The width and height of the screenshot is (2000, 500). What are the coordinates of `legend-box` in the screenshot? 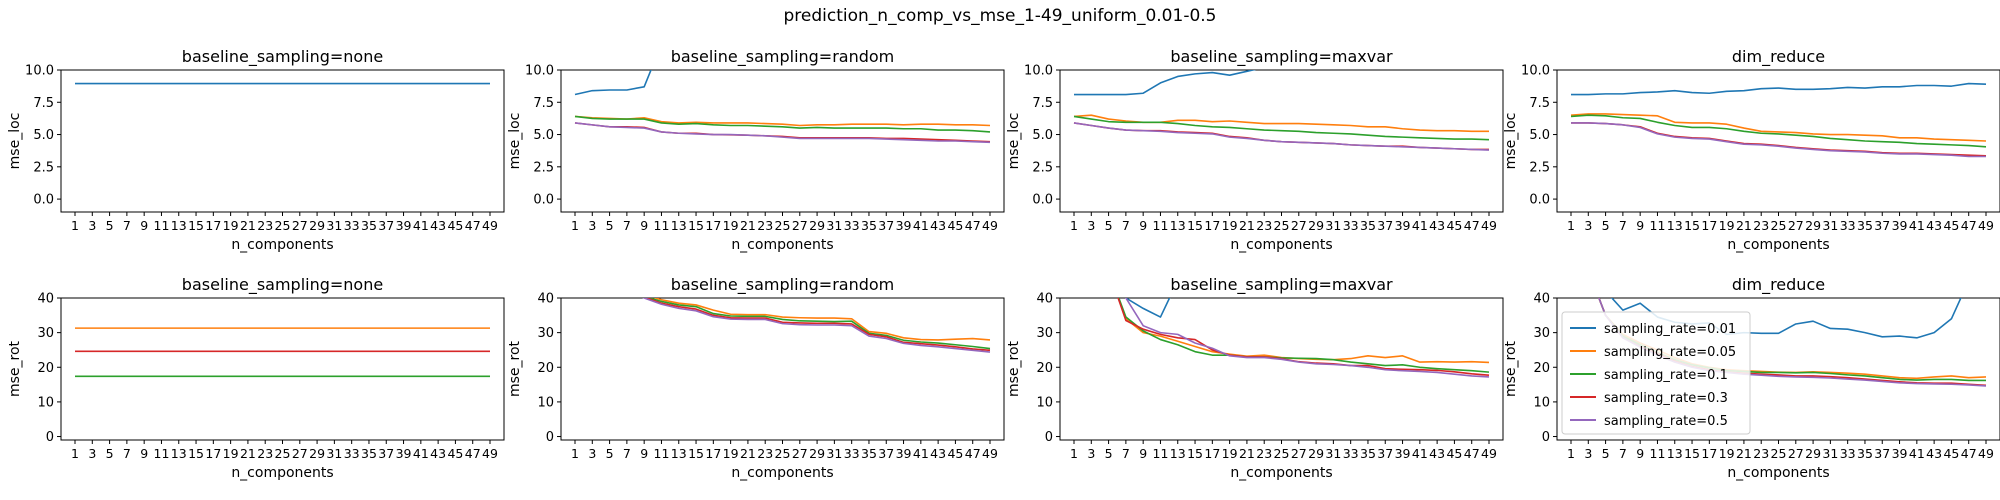 It's located at (1656, 373).